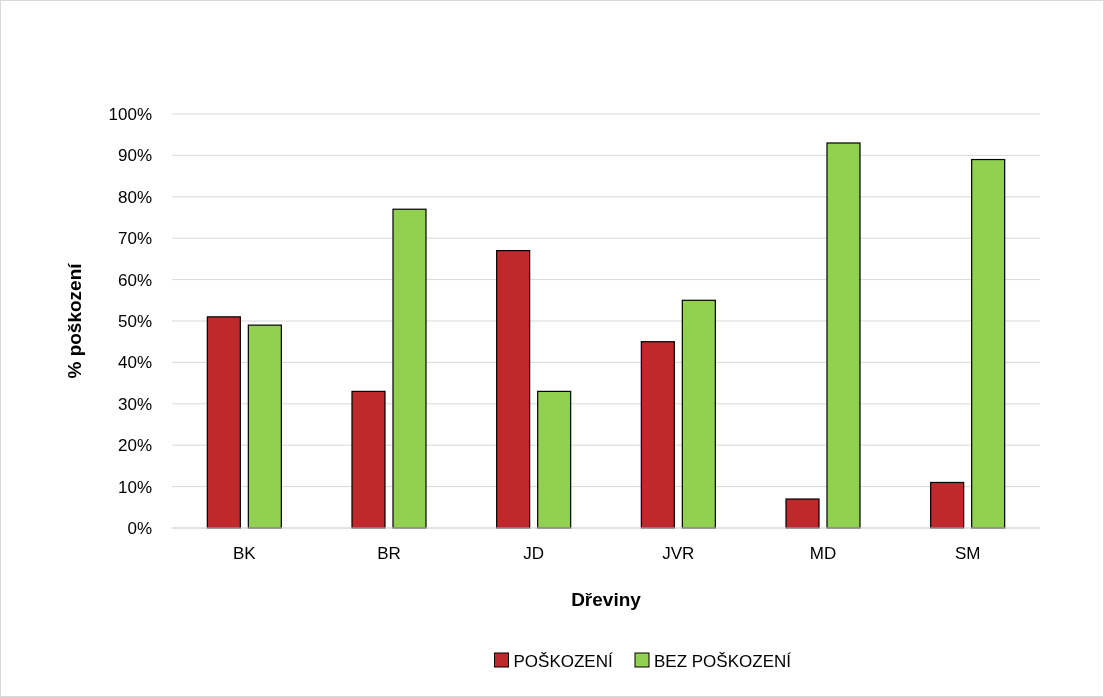  Describe the element at coordinates (244, 553) in the screenshot. I see `x-tick-label: BK` at that location.